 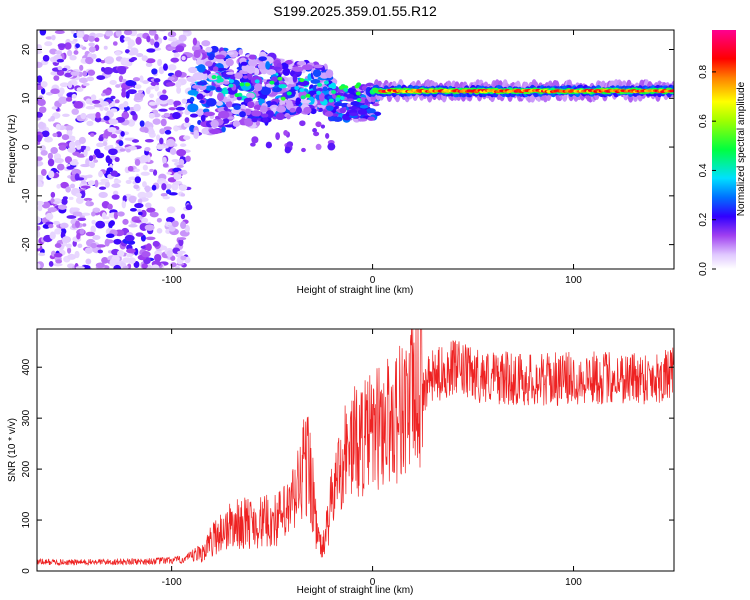 What do you see at coordinates (26, 468) in the screenshot?
I see `snr-y-tick-label: 200` at bounding box center [26, 468].